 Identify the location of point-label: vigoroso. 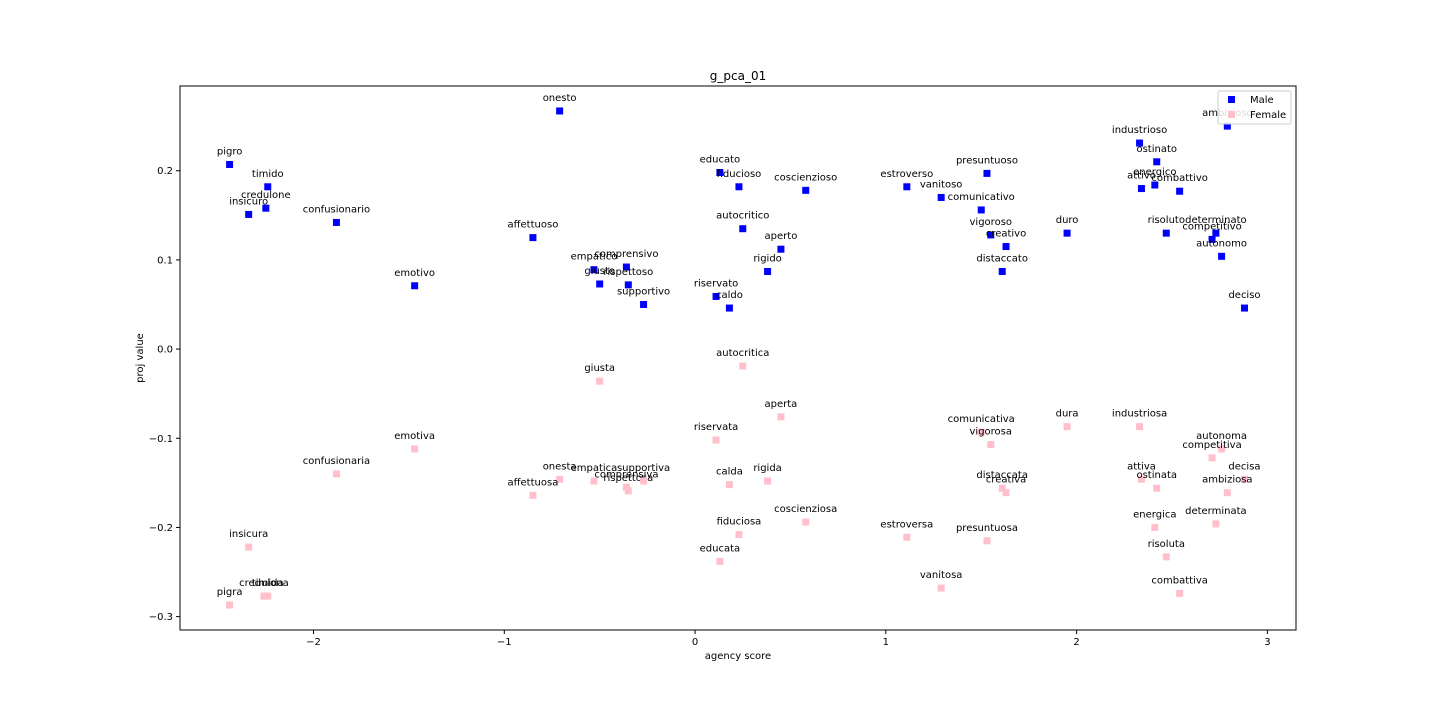
(991, 222).